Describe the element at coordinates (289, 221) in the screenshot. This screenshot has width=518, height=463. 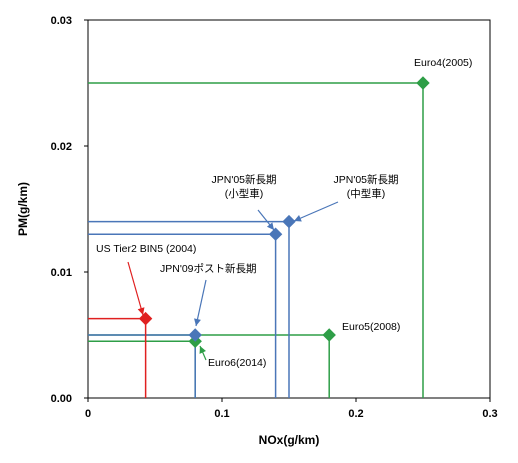
I see `jpn05-medium-marker` at that location.